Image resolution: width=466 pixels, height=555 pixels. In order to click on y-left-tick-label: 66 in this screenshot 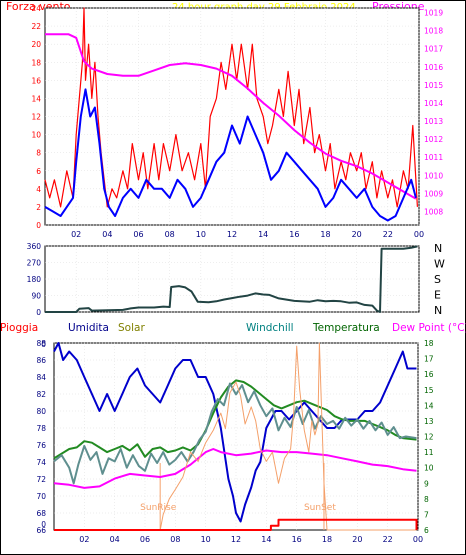, I will do `click(41, 530)`.